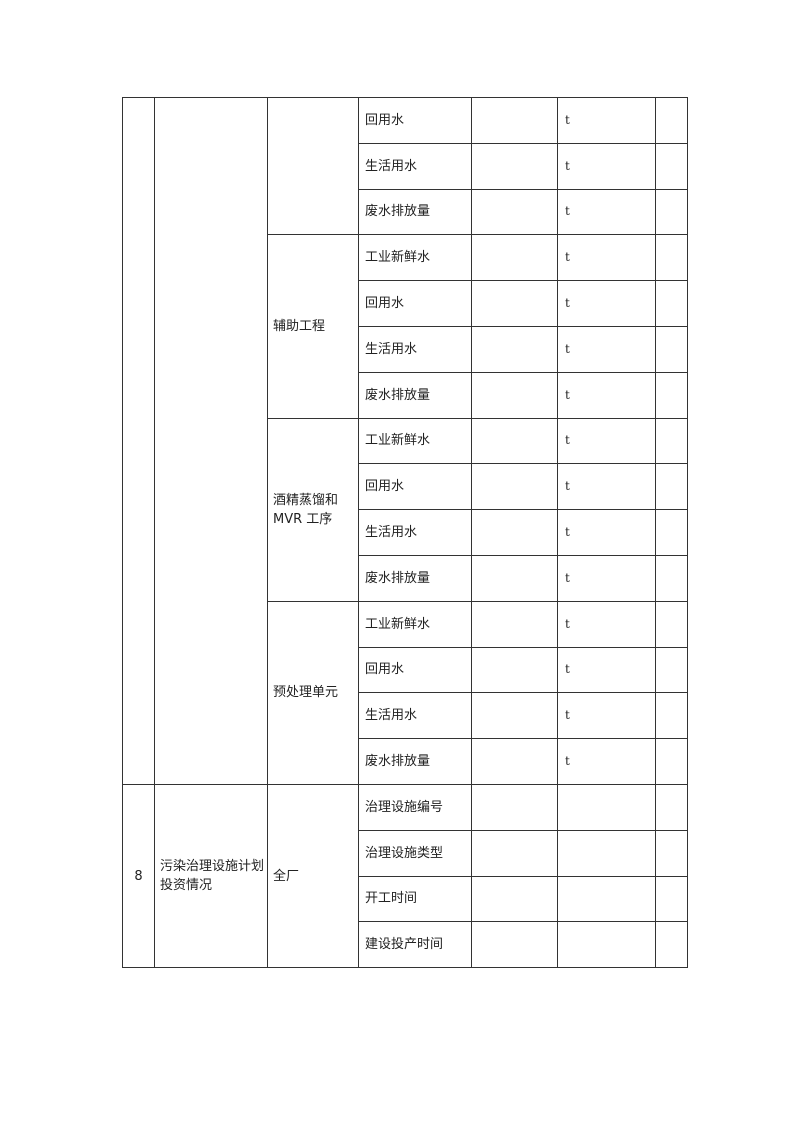  I want to click on table-row: 8 污染治理设施计划投资情况 全厂 治理设施编号, so click(405, 876).